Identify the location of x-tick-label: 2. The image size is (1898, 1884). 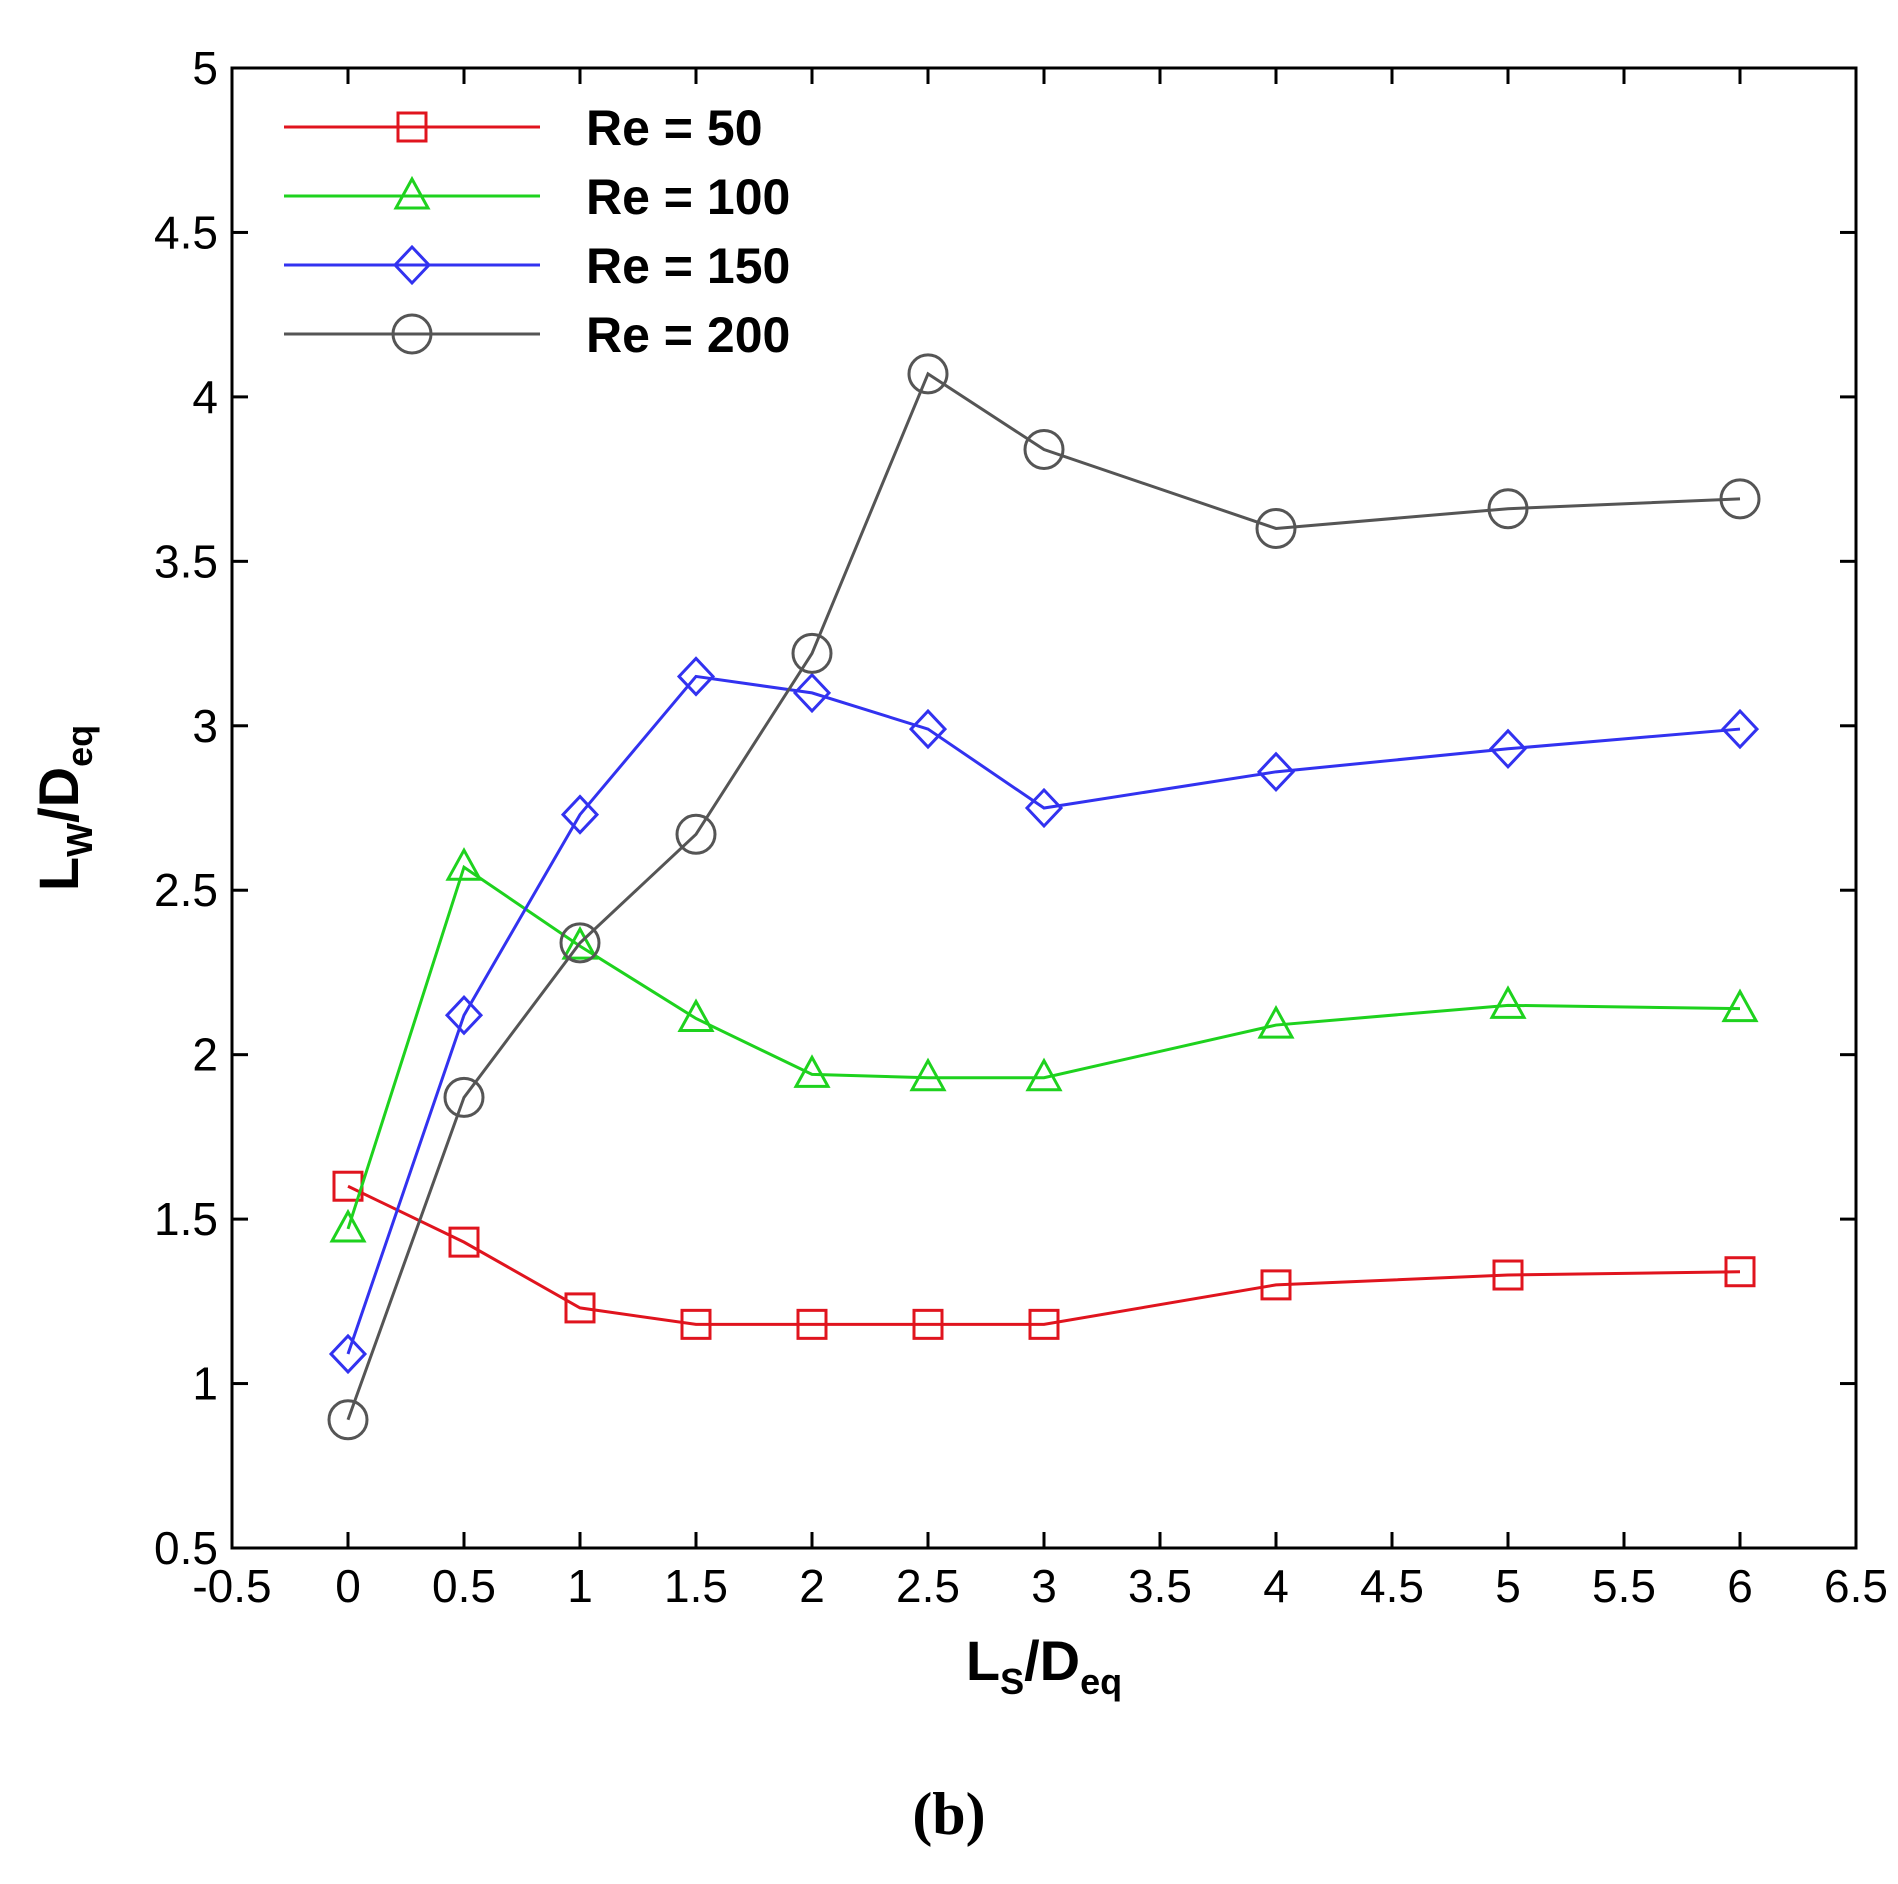
(812, 1586).